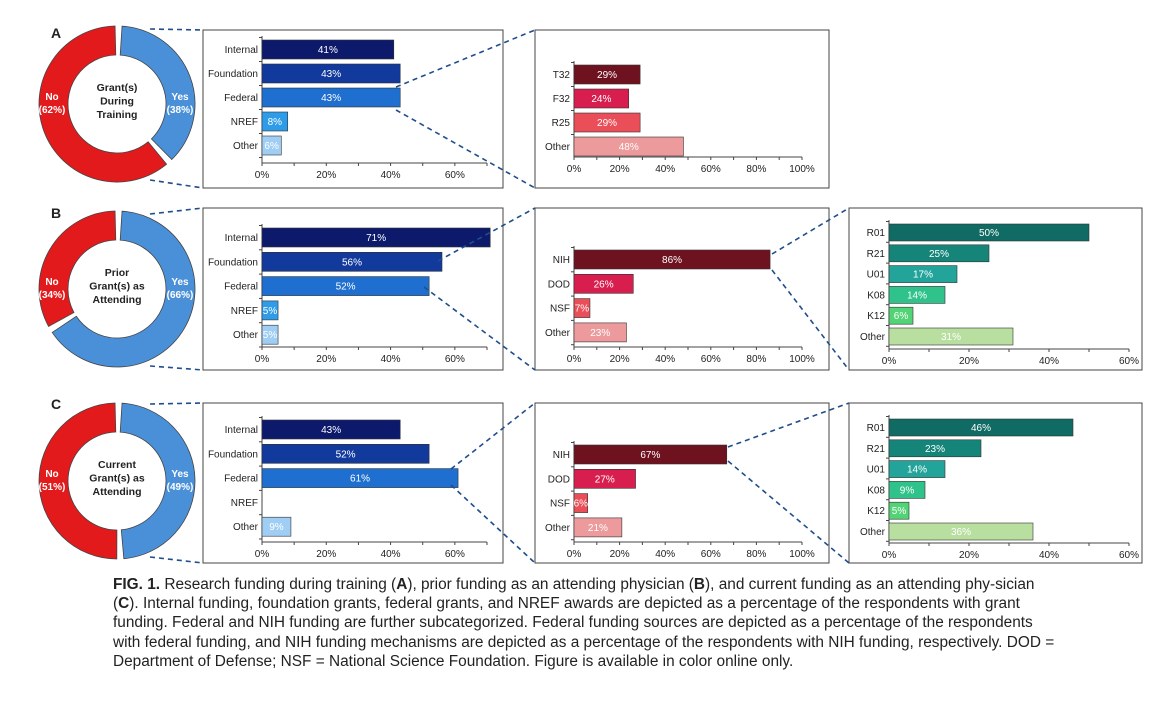  Describe the element at coordinates (233, 454) in the screenshot. I see `panel-c-bar-chart-1-category-label: Foundation` at that location.